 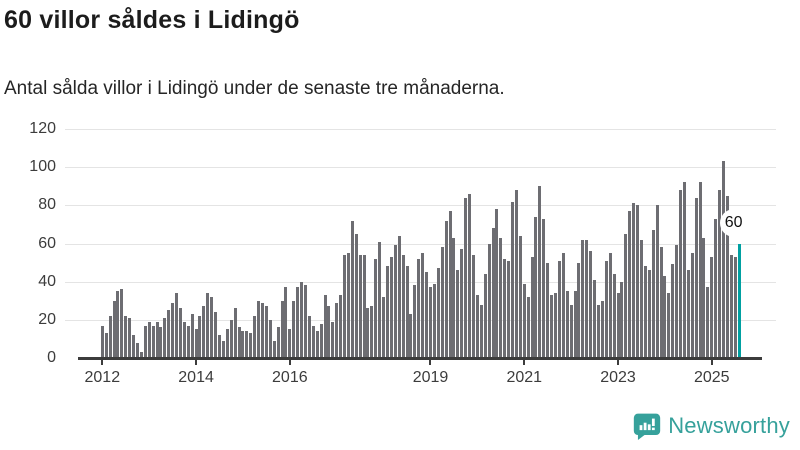 I want to click on x-axis-tick-label: 2019, so click(x=430, y=377).